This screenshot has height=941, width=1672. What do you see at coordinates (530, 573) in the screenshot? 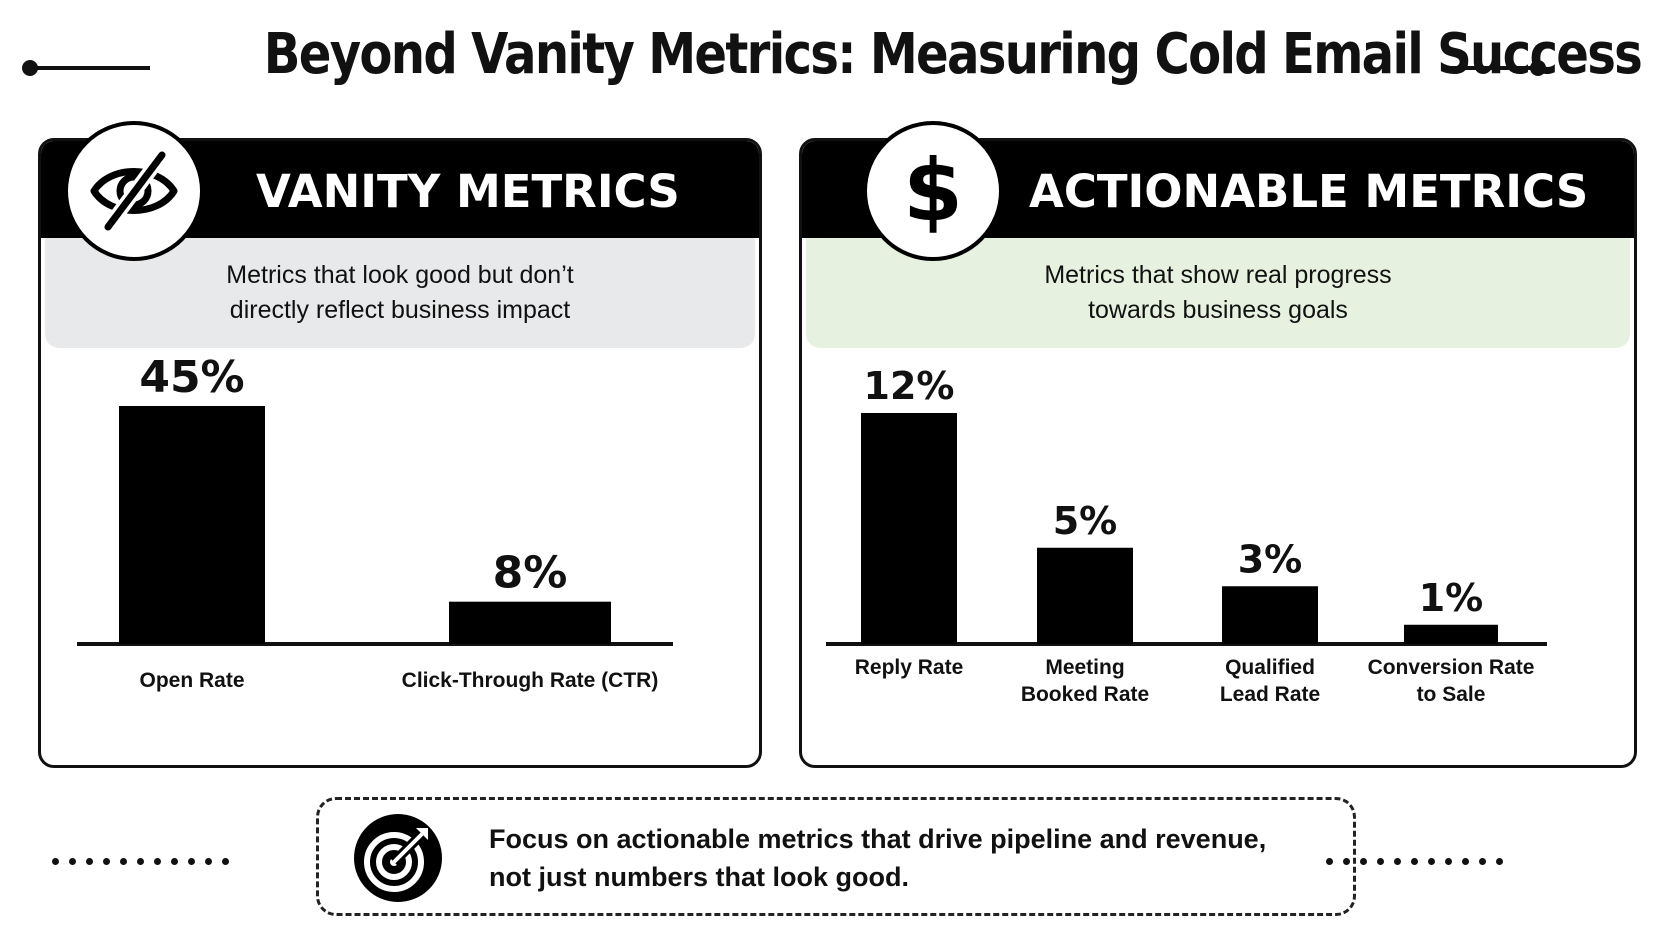
I see `value-label-2: 8%` at bounding box center [530, 573].